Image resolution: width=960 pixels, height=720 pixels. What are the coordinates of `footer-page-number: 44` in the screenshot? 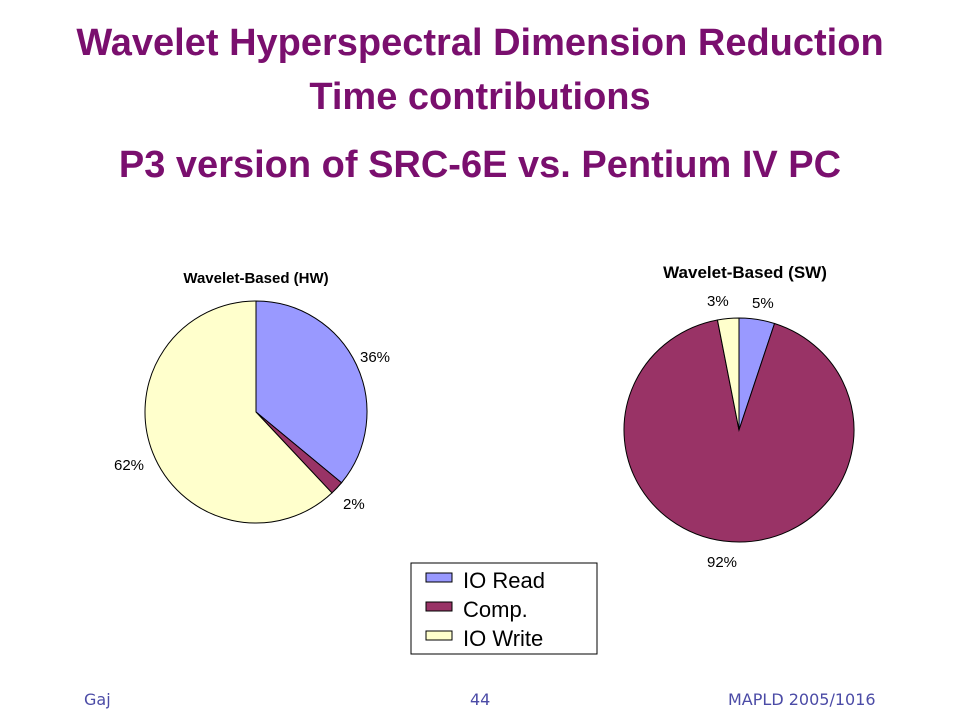 It's located at (480, 699).